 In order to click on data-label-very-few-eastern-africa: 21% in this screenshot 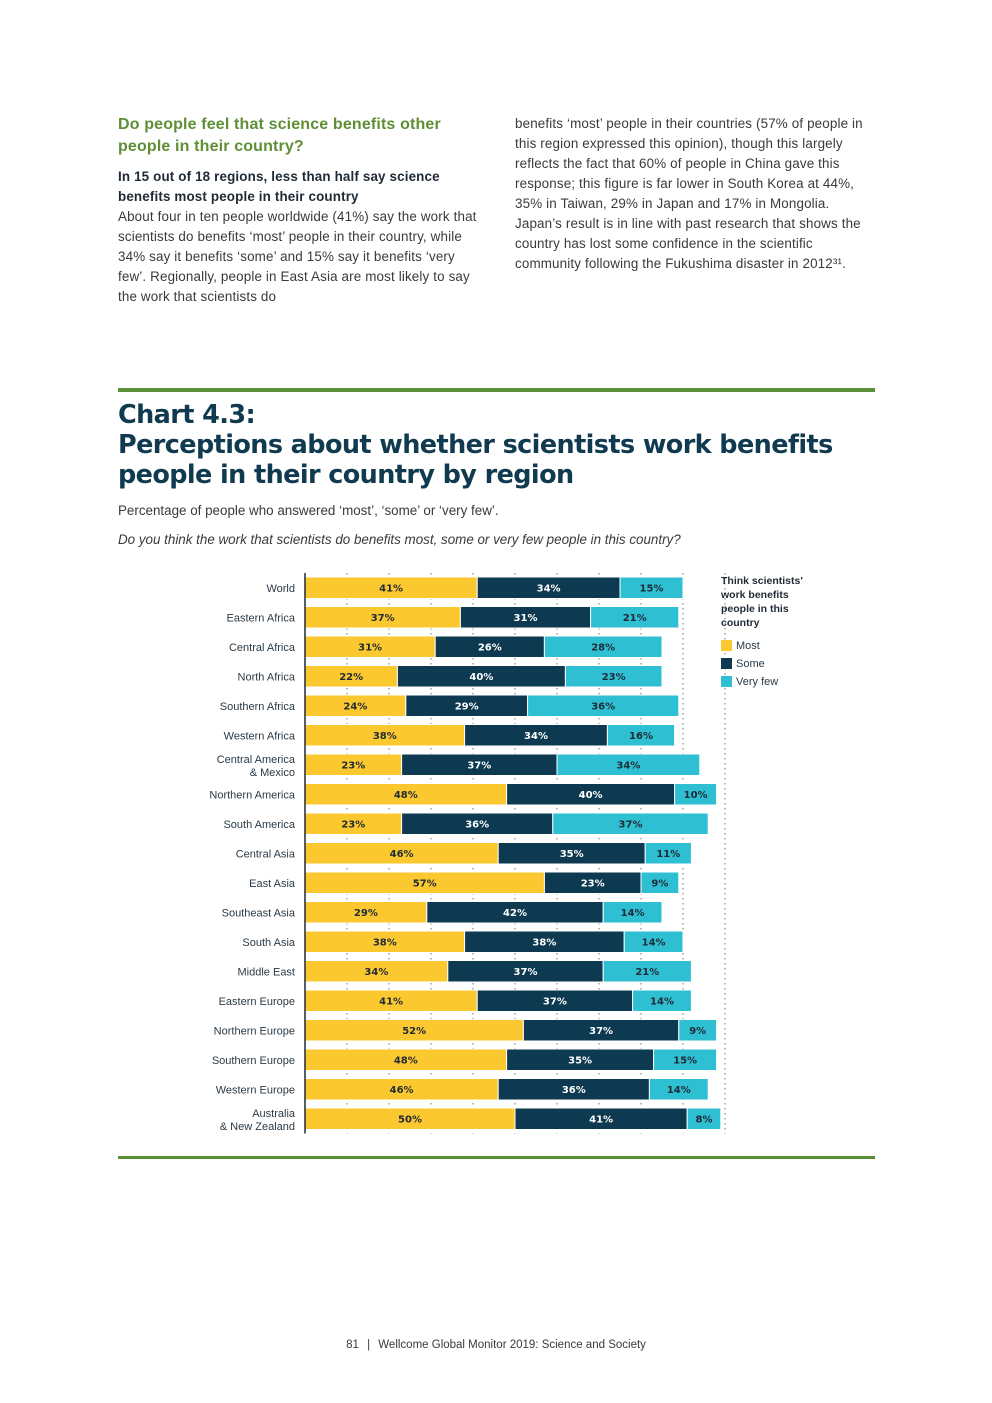, I will do `click(635, 618)`.